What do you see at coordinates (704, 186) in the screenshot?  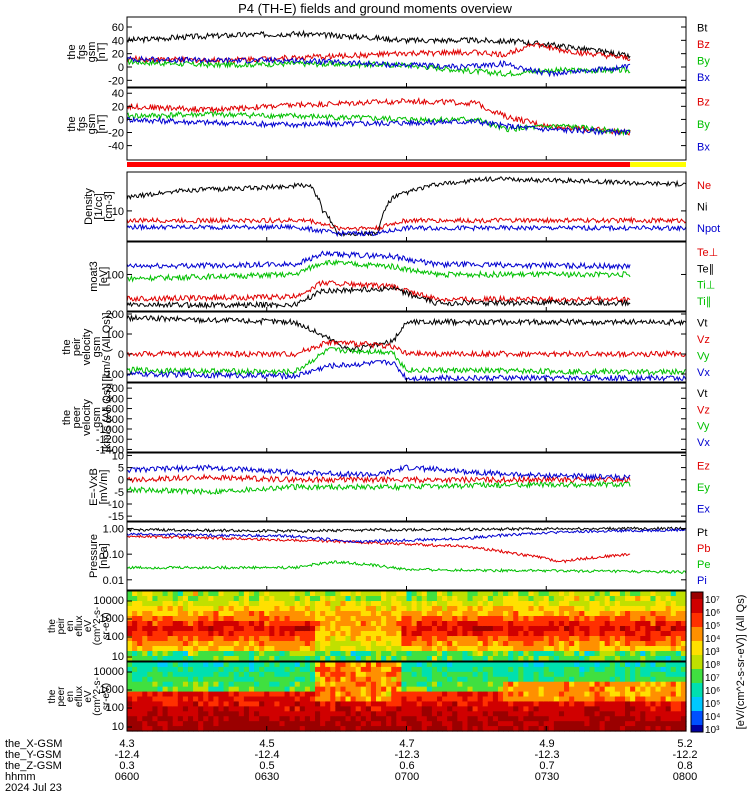 I see `legend-2-0: Ne` at bounding box center [704, 186].